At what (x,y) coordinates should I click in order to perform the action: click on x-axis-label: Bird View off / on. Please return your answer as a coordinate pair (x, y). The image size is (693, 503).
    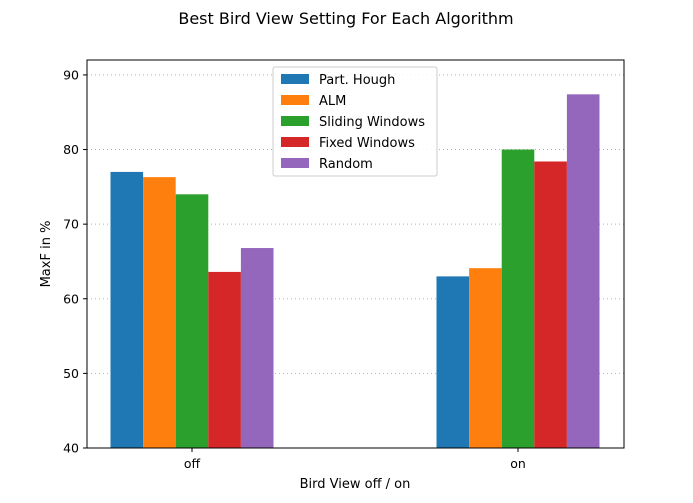
    Looking at the image, I should click on (355, 484).